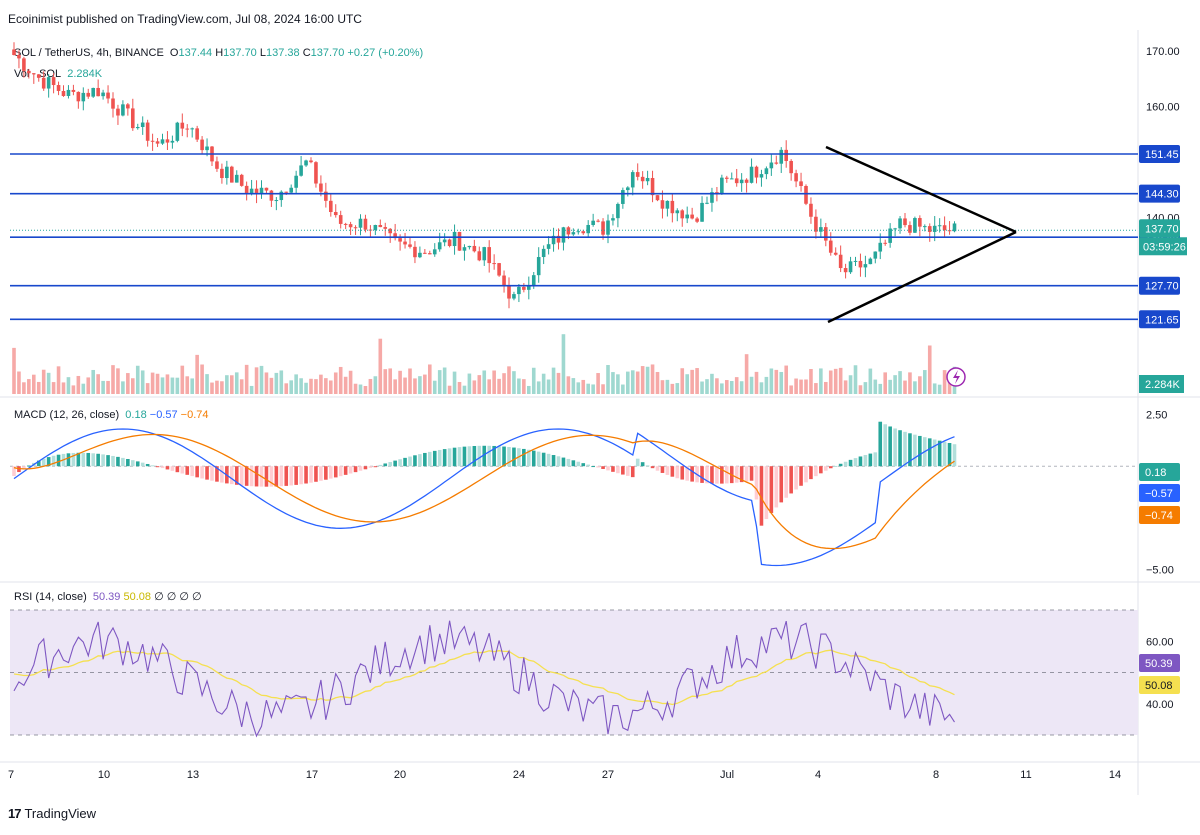 The image size is (1200, 835). What do you see at coordinates (67, 415) in the screenshot?
I see `macd-title: MACD (12, 26, close)` at bounding box center [67, 415].